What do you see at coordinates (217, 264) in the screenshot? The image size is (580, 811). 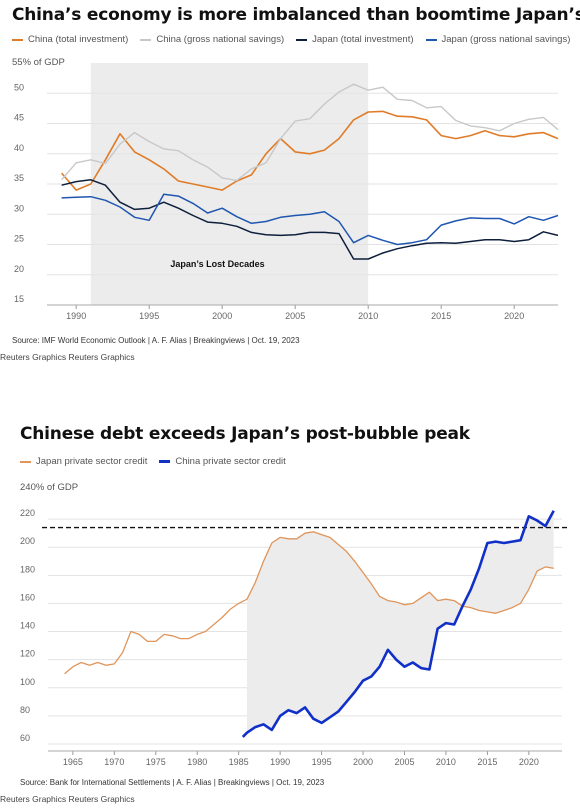 I see `shaded-region-label: Japan’s Lost Decades` at bounding box center [217, 264].